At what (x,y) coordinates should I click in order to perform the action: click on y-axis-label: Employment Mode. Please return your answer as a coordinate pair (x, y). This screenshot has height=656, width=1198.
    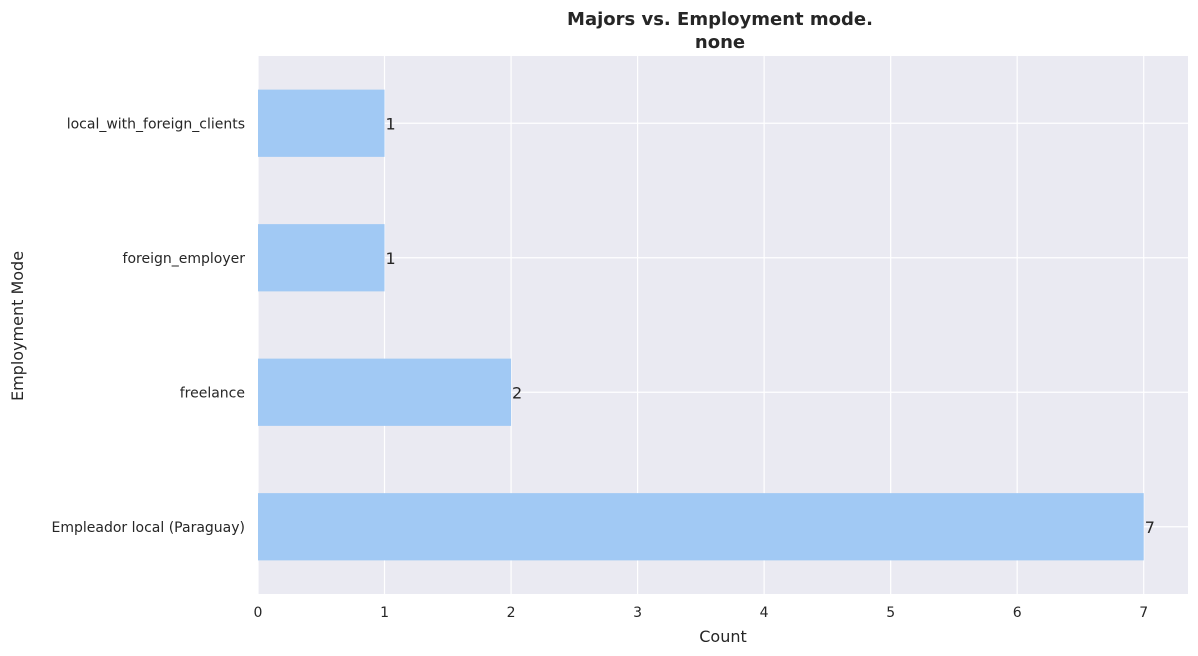
    Looking at the image, I should click on (17, 326).